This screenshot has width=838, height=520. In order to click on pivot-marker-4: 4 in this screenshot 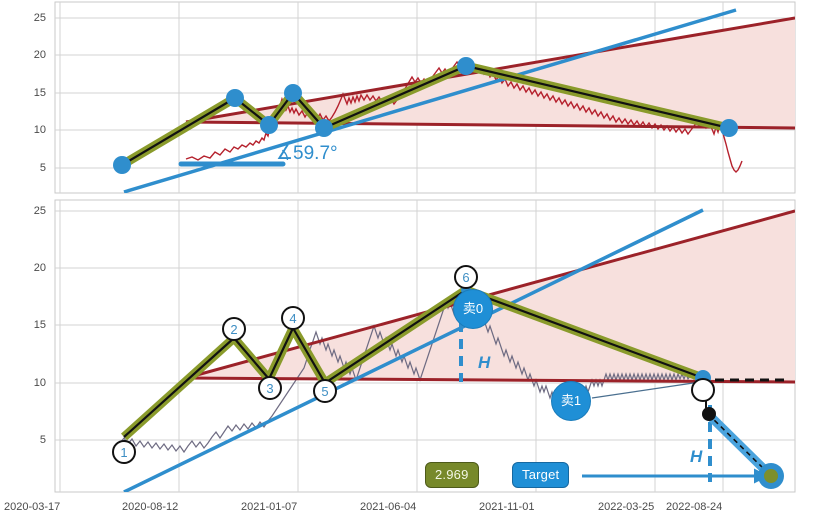, I will do `click(293, 318)`.